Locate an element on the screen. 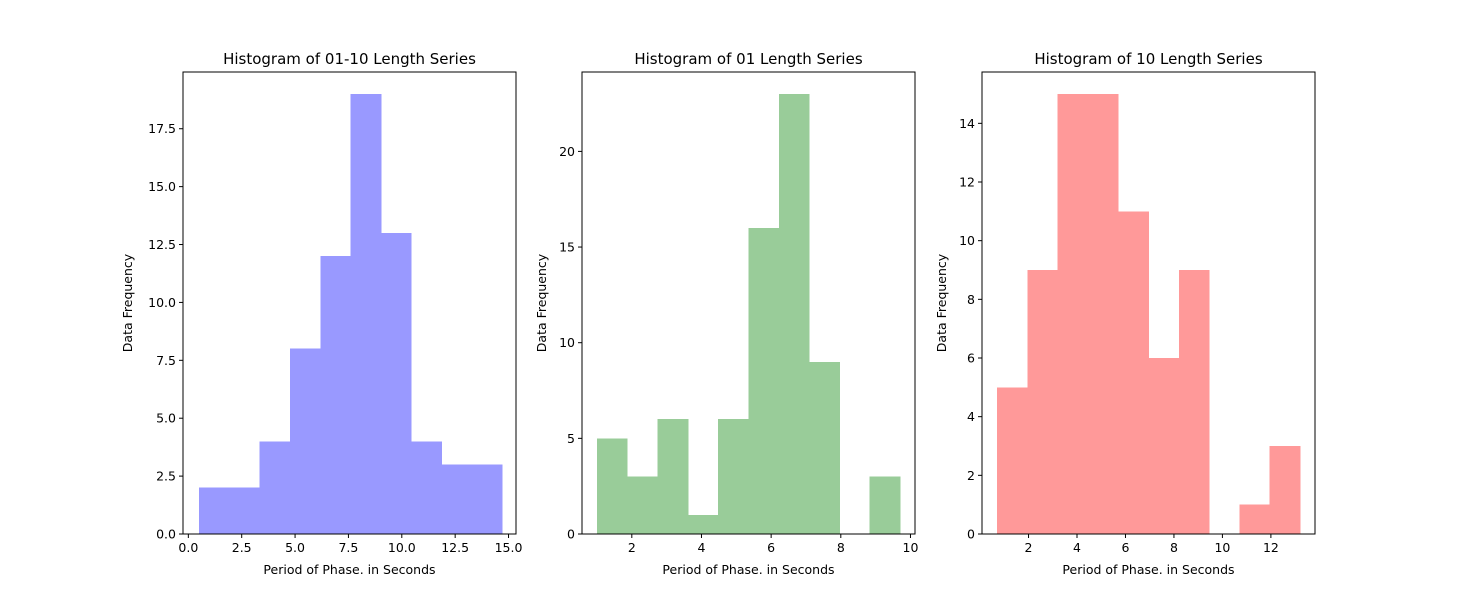 The image size is (1461, 600). x-axis-ticks: 2 4 6 8 10 12 is located at coordinates (1152, 544).